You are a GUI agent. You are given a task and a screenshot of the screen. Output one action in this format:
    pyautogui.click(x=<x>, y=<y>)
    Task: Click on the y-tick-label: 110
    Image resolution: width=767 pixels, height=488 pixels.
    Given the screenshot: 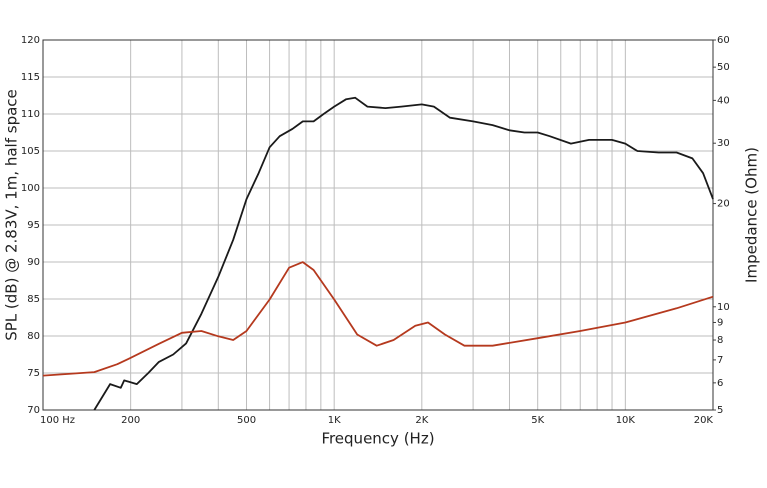 What is the action you would take?
    pyautogui.click(x=30, y=114)
    